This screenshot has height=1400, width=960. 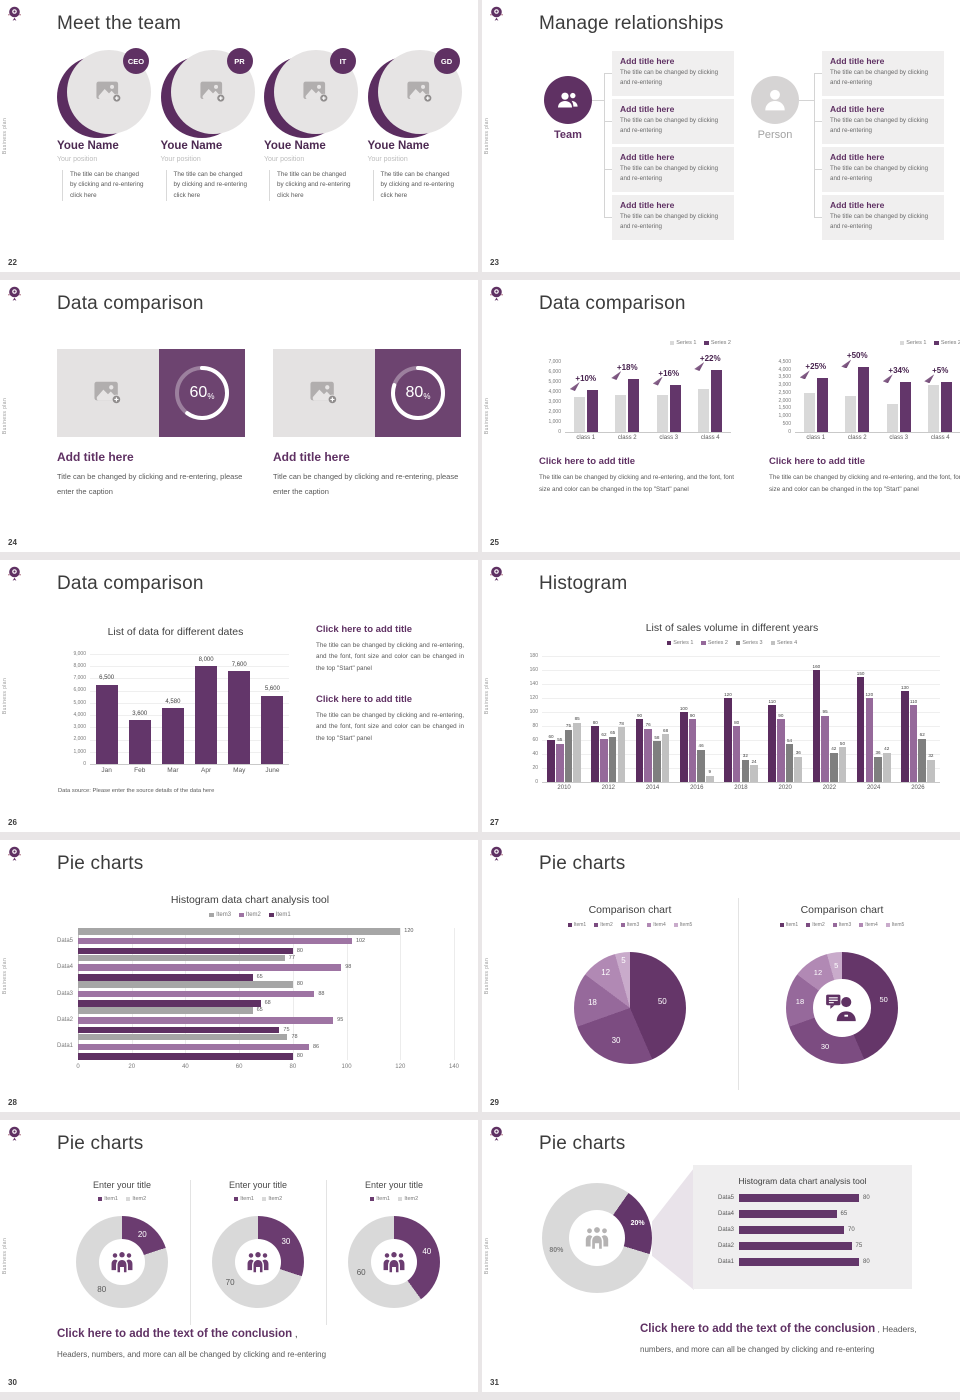 What do you see at coordinates (913, 701) in the screenshot?
I see `bar-value-label: 110` at bounding box center [913, 701].